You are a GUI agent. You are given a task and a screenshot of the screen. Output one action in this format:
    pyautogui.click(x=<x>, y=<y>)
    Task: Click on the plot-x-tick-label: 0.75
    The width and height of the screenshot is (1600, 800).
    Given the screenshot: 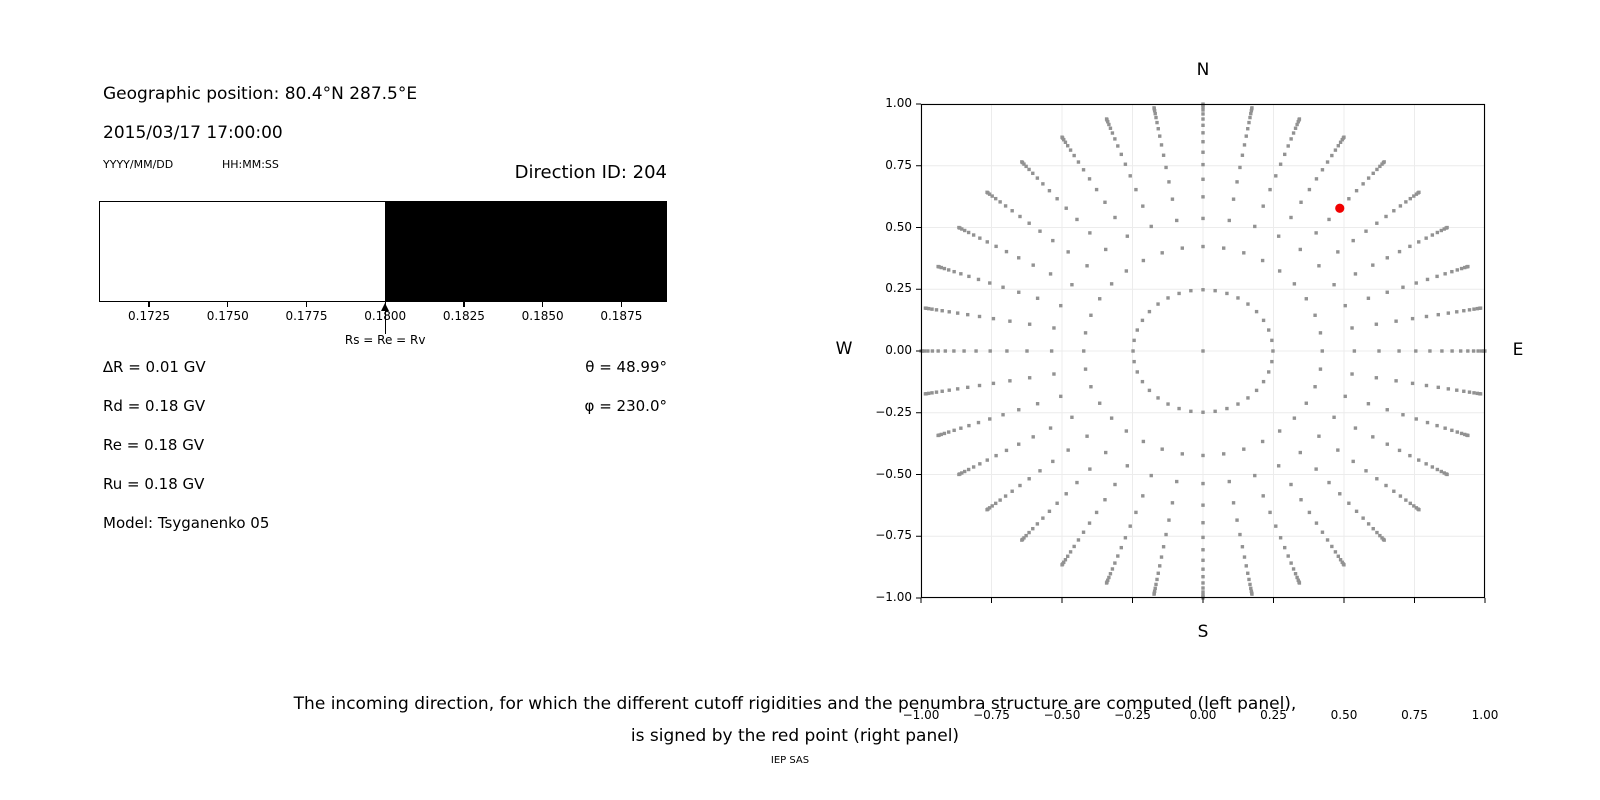 What is the action you would take?
    pyautogui.click(x=1414, y=715)
    